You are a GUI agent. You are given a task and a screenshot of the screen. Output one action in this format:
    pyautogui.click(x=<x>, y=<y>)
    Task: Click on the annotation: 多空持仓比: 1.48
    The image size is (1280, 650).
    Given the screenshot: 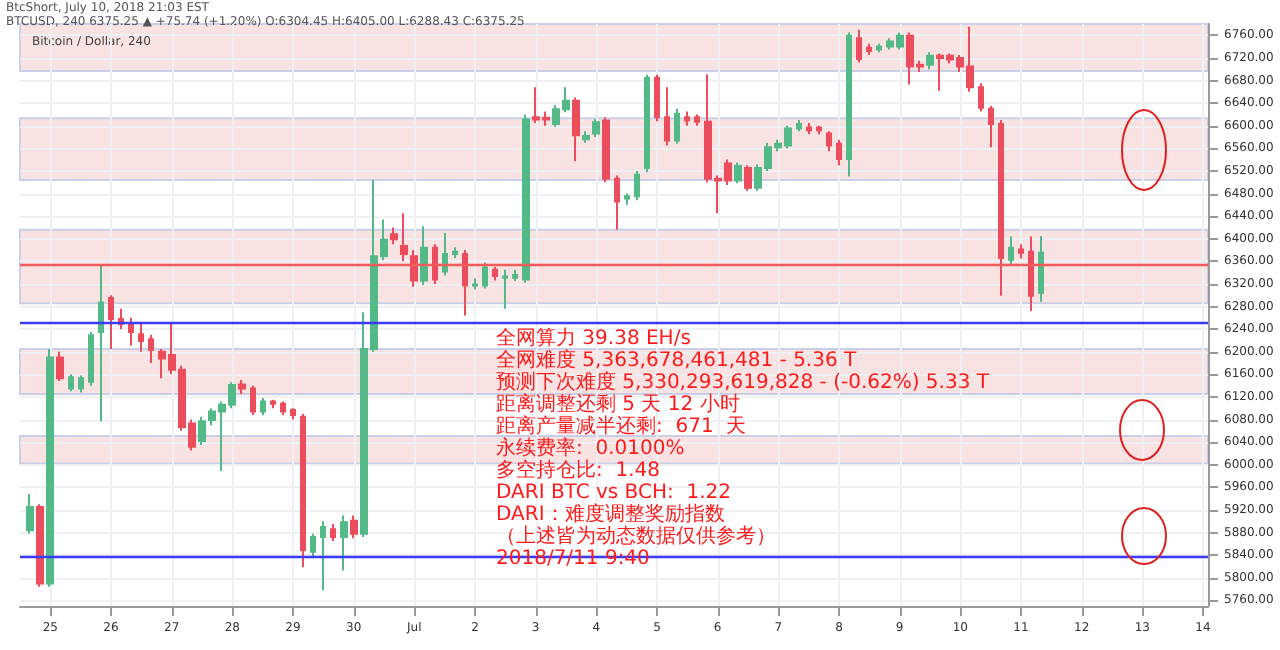 What is the action you would take?
    pyautogui.click(x=578, y=470)
    